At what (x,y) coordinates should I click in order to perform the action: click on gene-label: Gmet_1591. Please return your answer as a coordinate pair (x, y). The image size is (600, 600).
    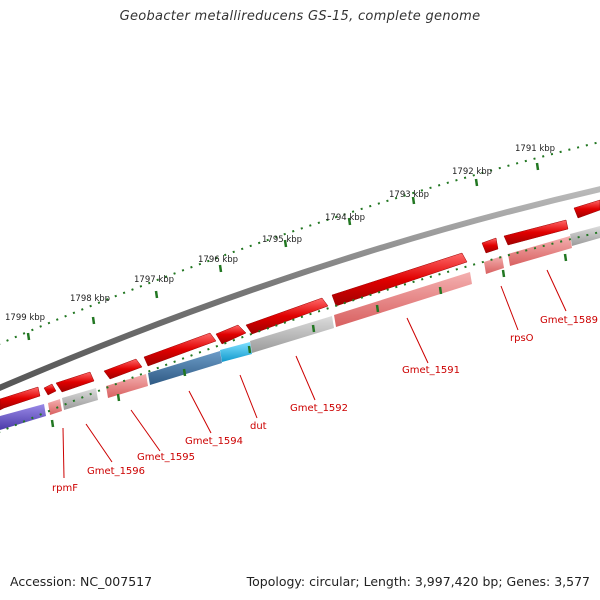
    Looking at the image, I should click on (431, 370).